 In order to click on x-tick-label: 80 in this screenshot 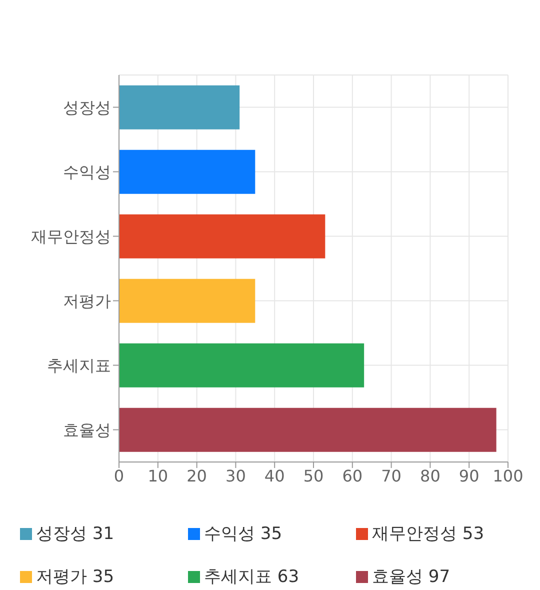, I will do `click(430, 476)`.